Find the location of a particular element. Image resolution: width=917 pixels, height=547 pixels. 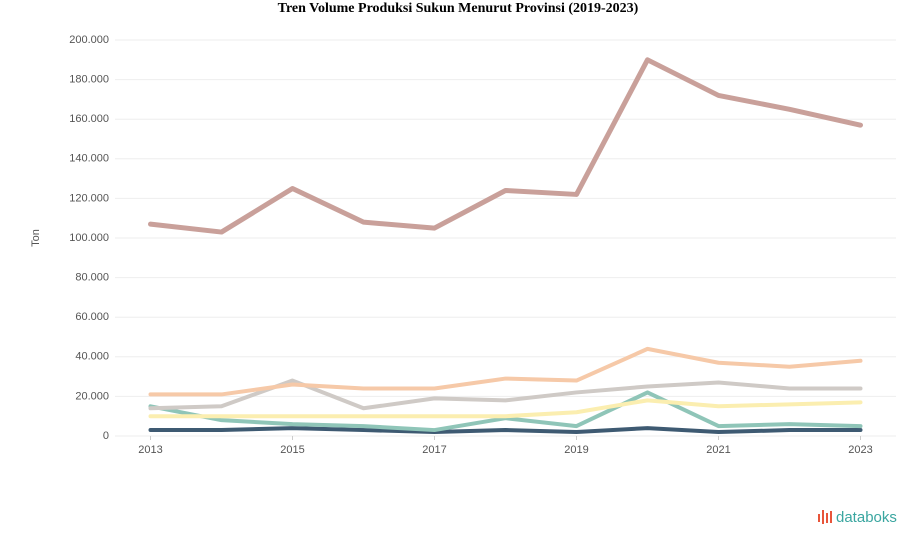

brand-logo: databoks is located at coordinates (857, 517).